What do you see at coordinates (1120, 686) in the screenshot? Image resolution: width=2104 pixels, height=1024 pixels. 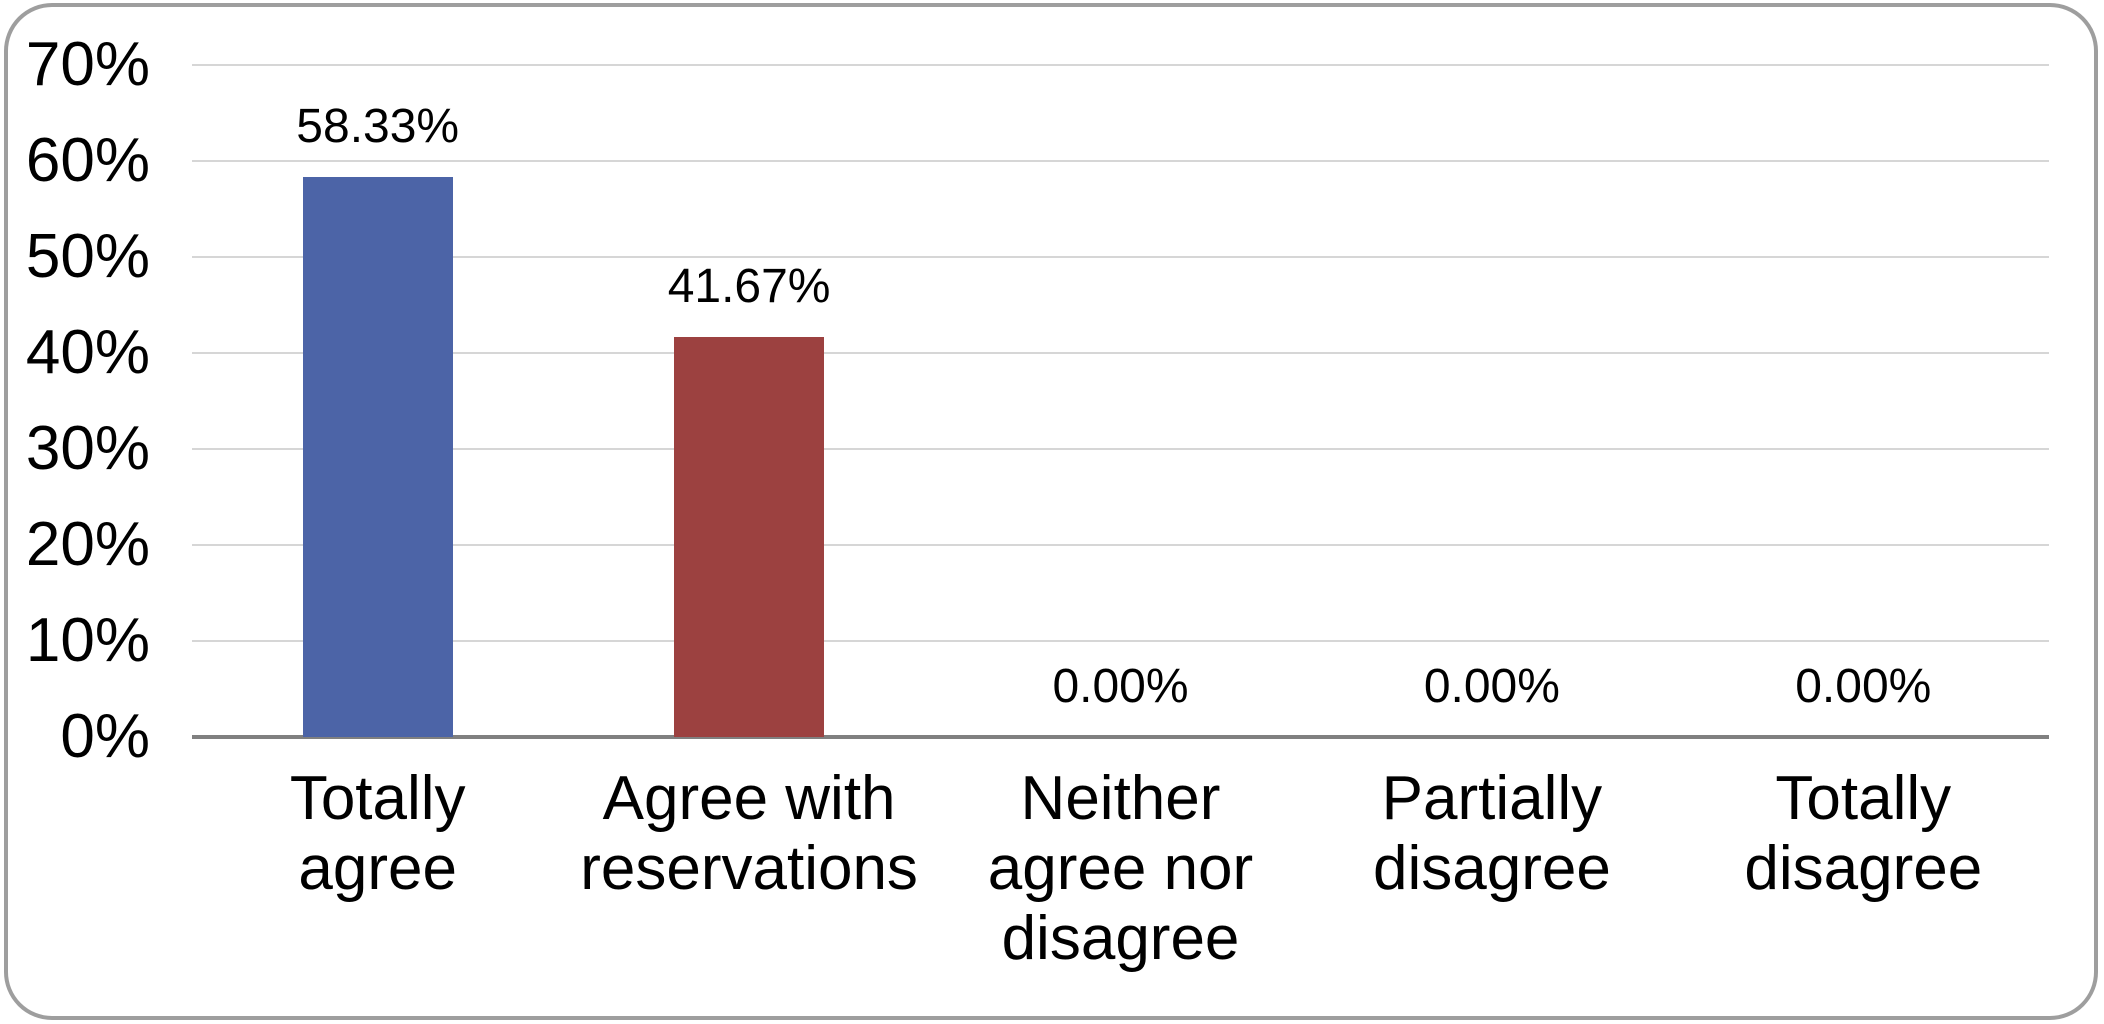 I see `data-label-neither-agree-nor-disagree: 0.00%` at bounding box center [1120, 686].